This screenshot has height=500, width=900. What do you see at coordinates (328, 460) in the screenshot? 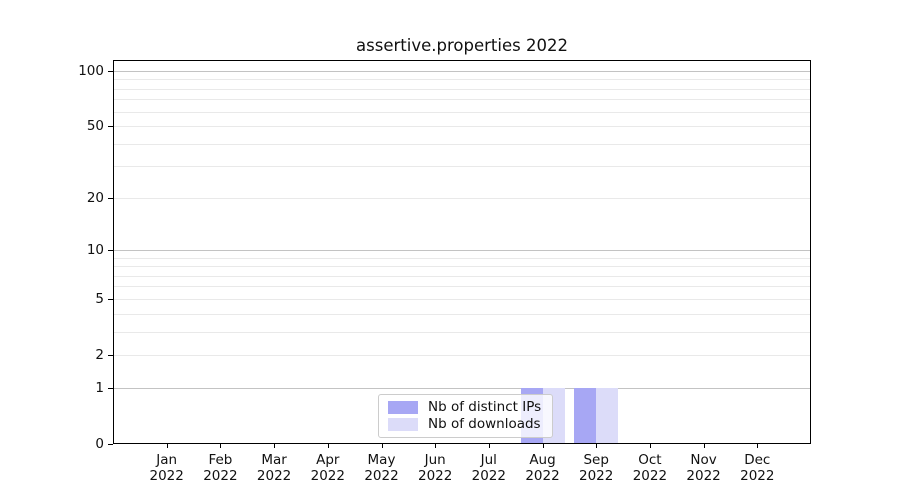
I see `x-tick-month: Apr` at bounding box center [328, 460].